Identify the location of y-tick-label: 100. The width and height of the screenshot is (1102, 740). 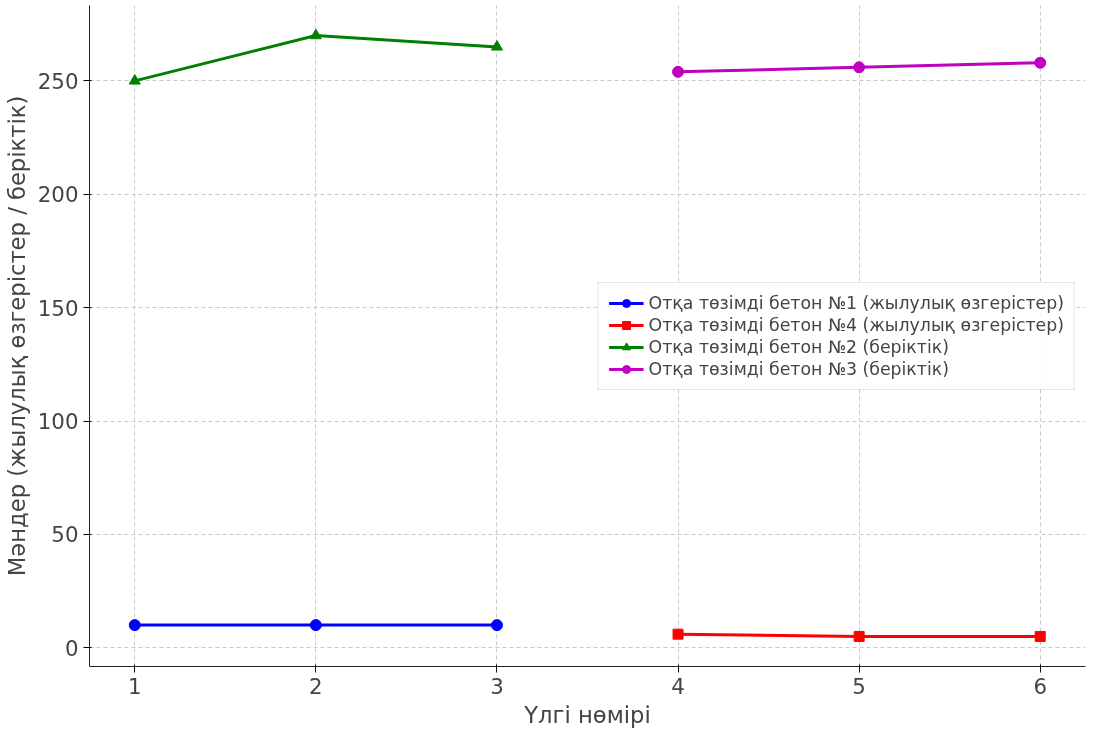
(58, 422).